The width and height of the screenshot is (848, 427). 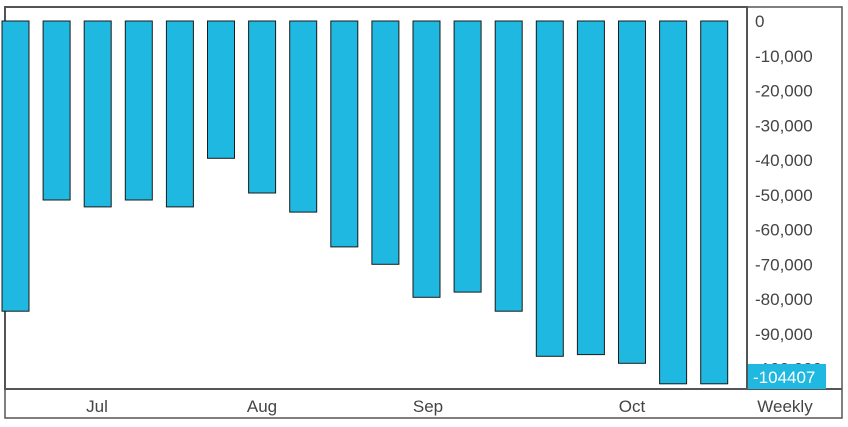 I want to click on y-tick-label: -70,000, so click(x=784, y=264).